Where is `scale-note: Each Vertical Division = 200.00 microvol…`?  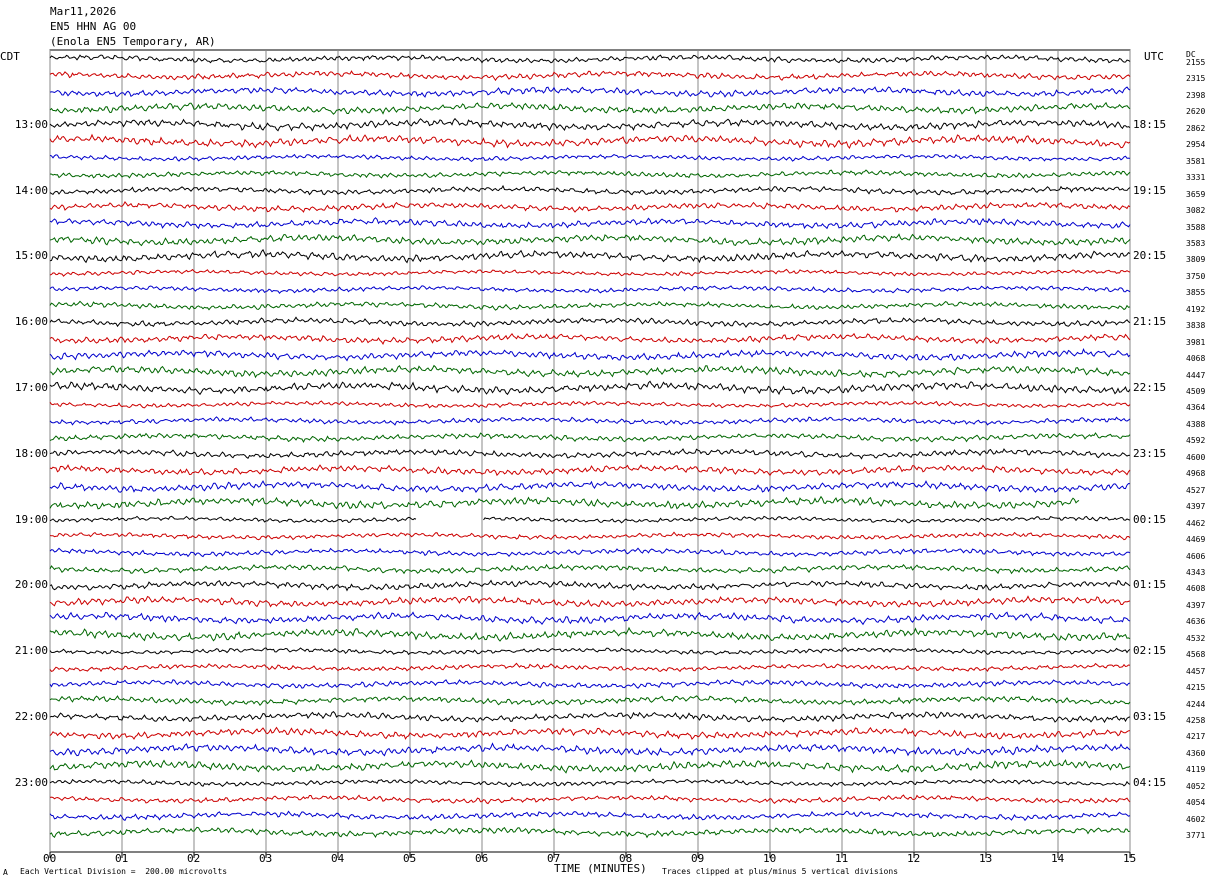 scale-note: Each Vertical Division = 200.00 microvol… is located at coordinates (124, 871).